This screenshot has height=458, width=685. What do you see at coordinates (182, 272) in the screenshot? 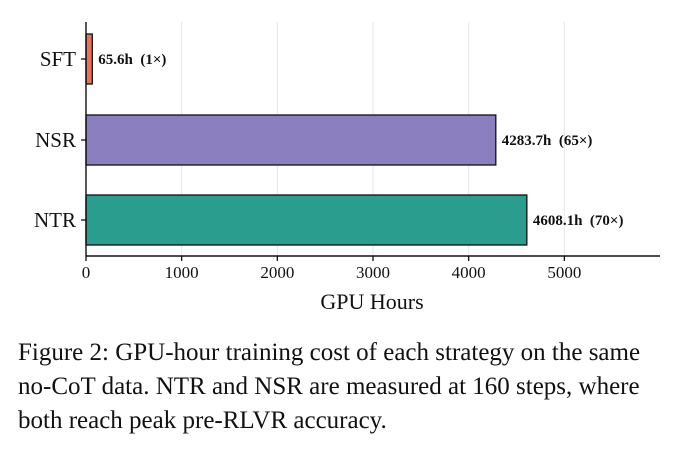
I see `x-tick-label-1000: 1000` at bounding box center [182, 272].